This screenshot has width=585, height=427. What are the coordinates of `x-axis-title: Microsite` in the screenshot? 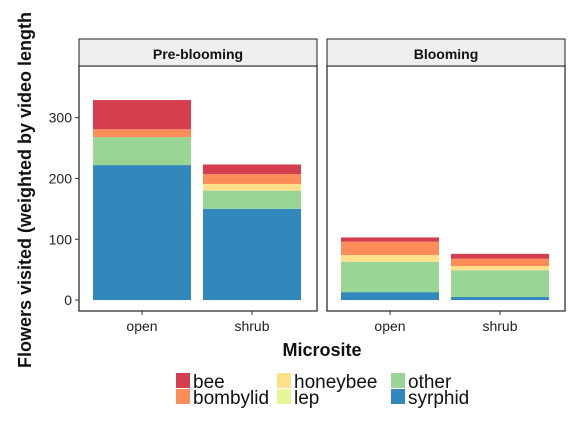 It's located at (321, 350).